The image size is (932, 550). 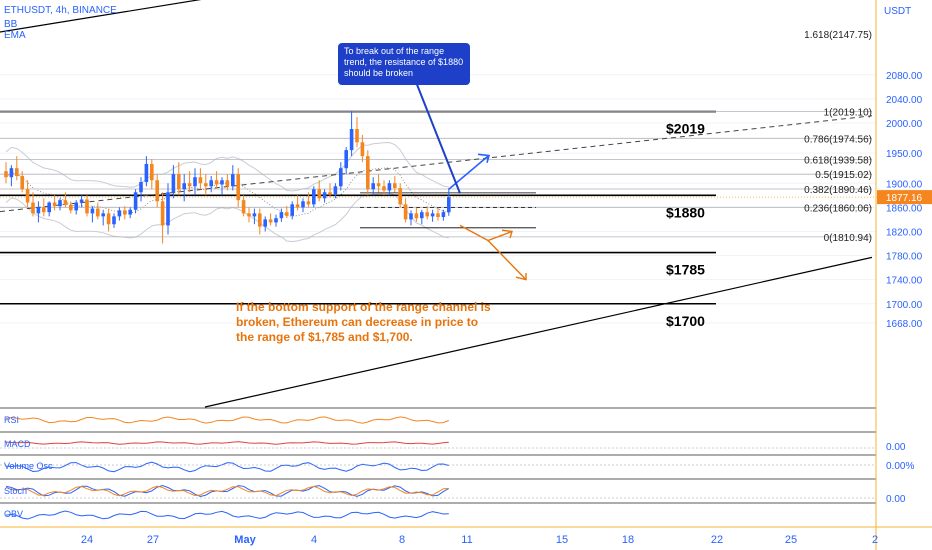 I want to click on fib-label: 0.382(1890.46), so click(x=838, y=190).